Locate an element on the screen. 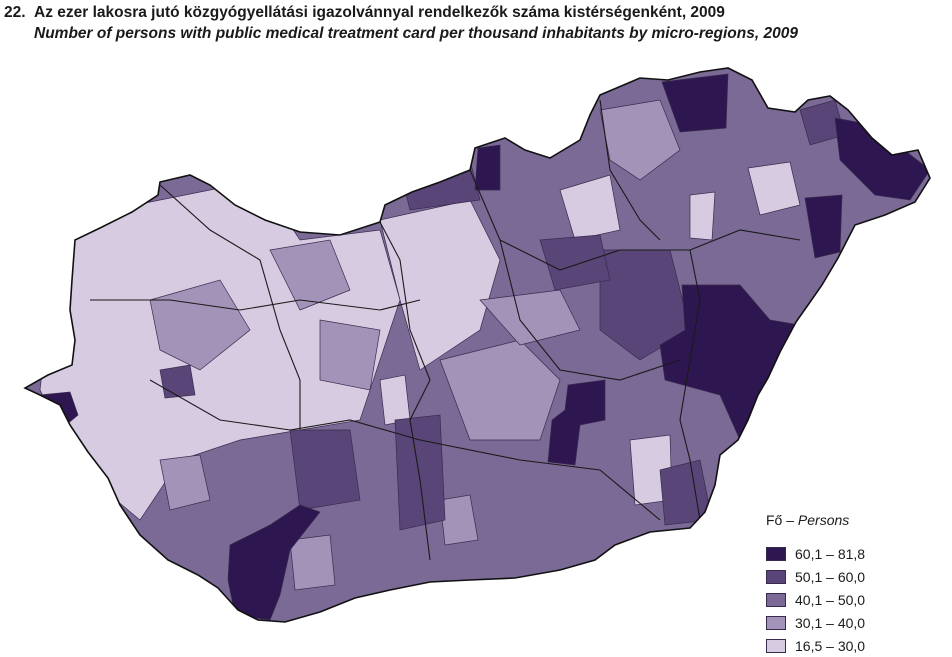 The width and height of the screenshot is (952, 657). legend-item: 60,1 – 81,8 is located at coordinates (856, 553).